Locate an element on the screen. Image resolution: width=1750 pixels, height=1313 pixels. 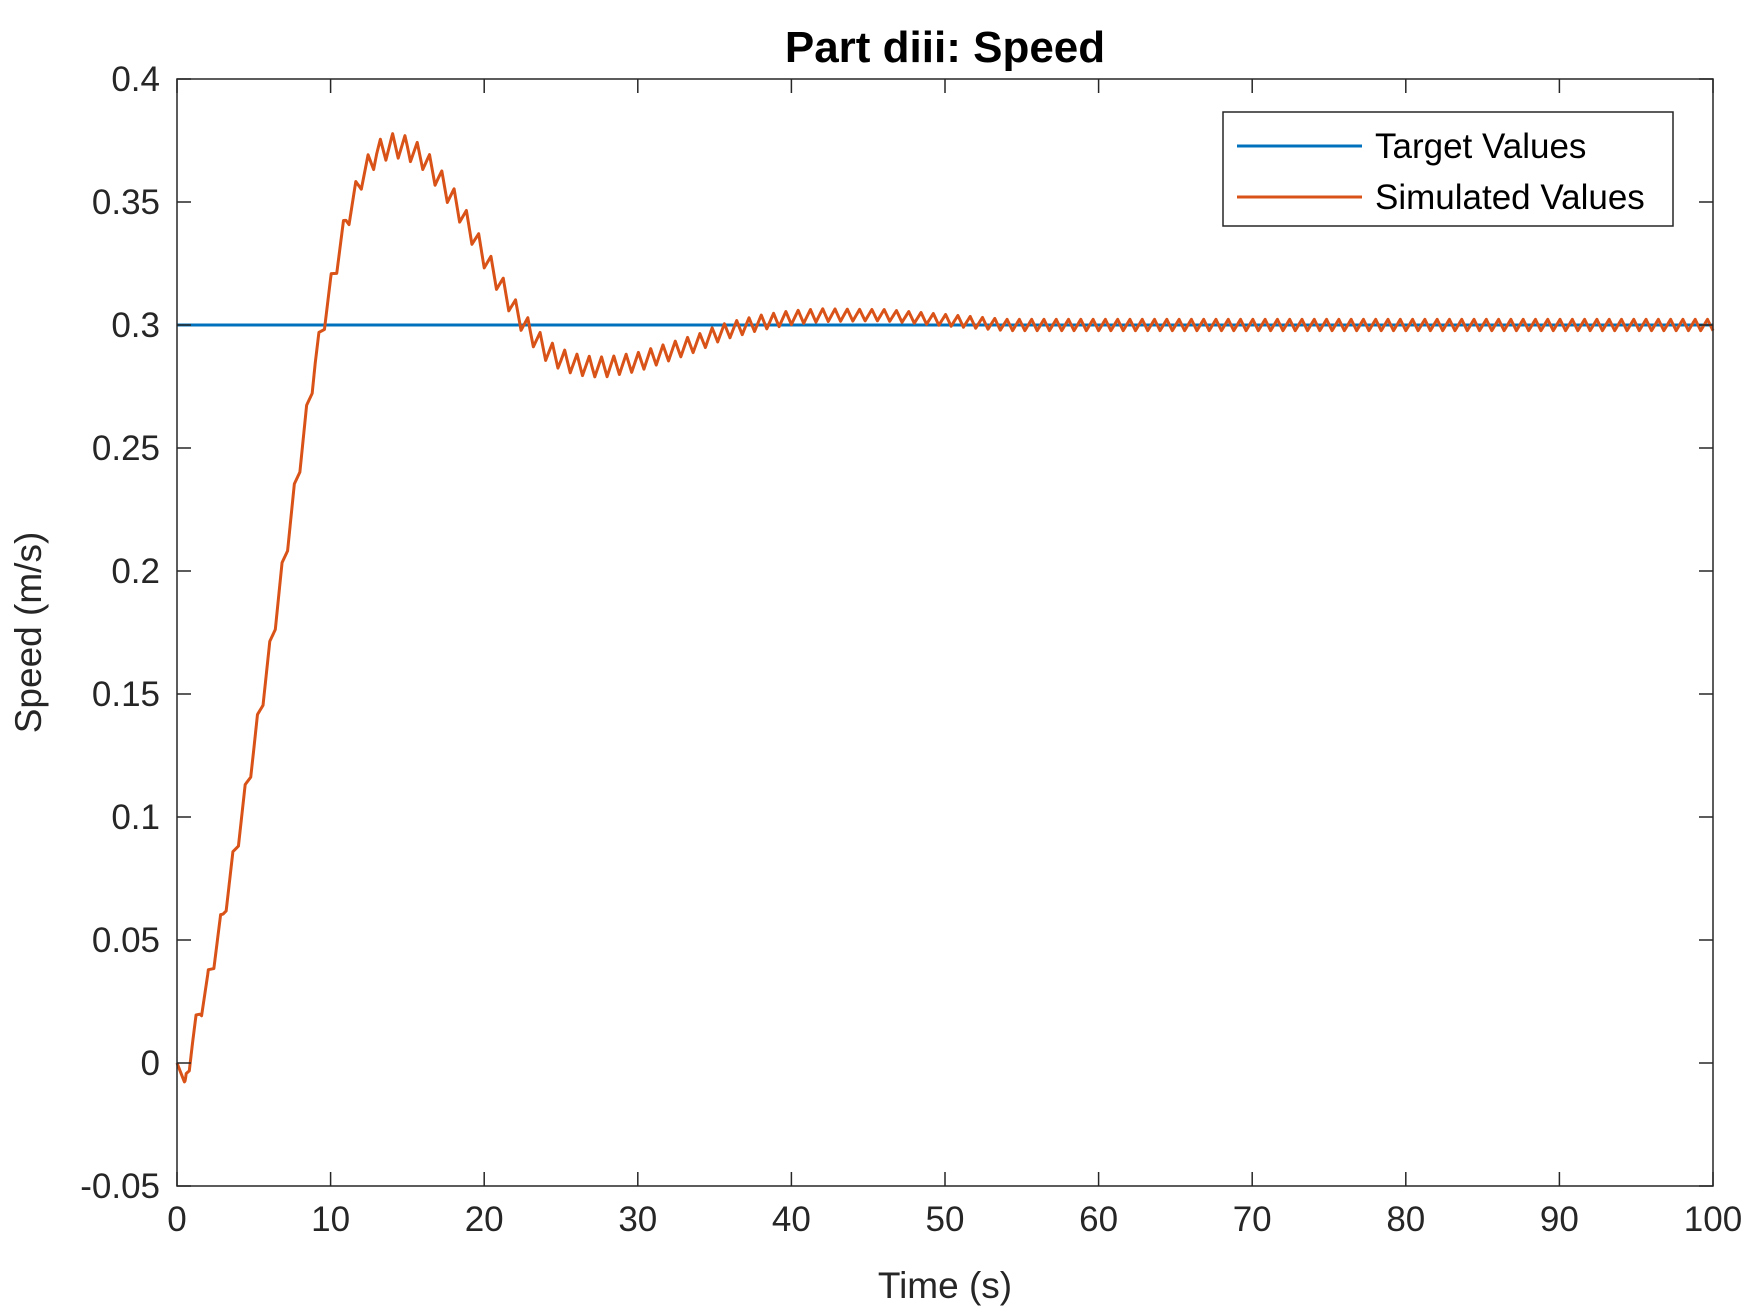
y-tick-label: 0.35 is located at coordinates (126, 202).